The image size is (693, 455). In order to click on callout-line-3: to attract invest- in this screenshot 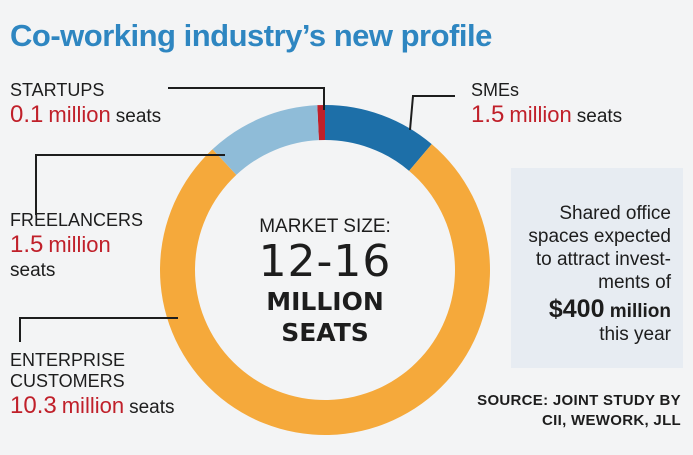, I will do `click(603, 259)`.